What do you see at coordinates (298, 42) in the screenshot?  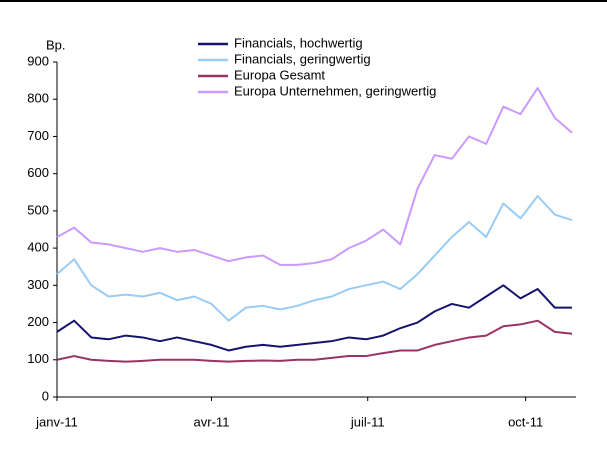 I see `legend-label: Financials, hochwertig` at bounding box center [298, 42].